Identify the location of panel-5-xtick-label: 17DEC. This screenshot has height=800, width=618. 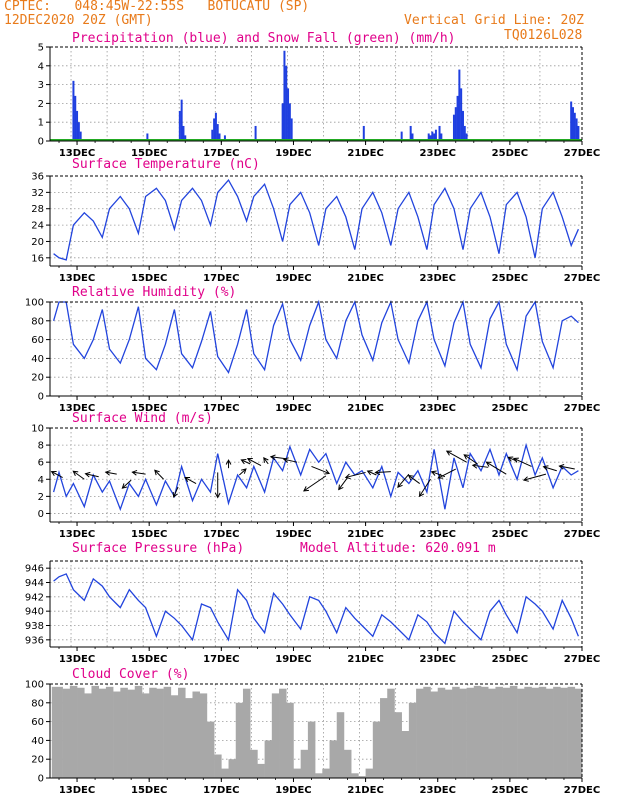
(221, 659).